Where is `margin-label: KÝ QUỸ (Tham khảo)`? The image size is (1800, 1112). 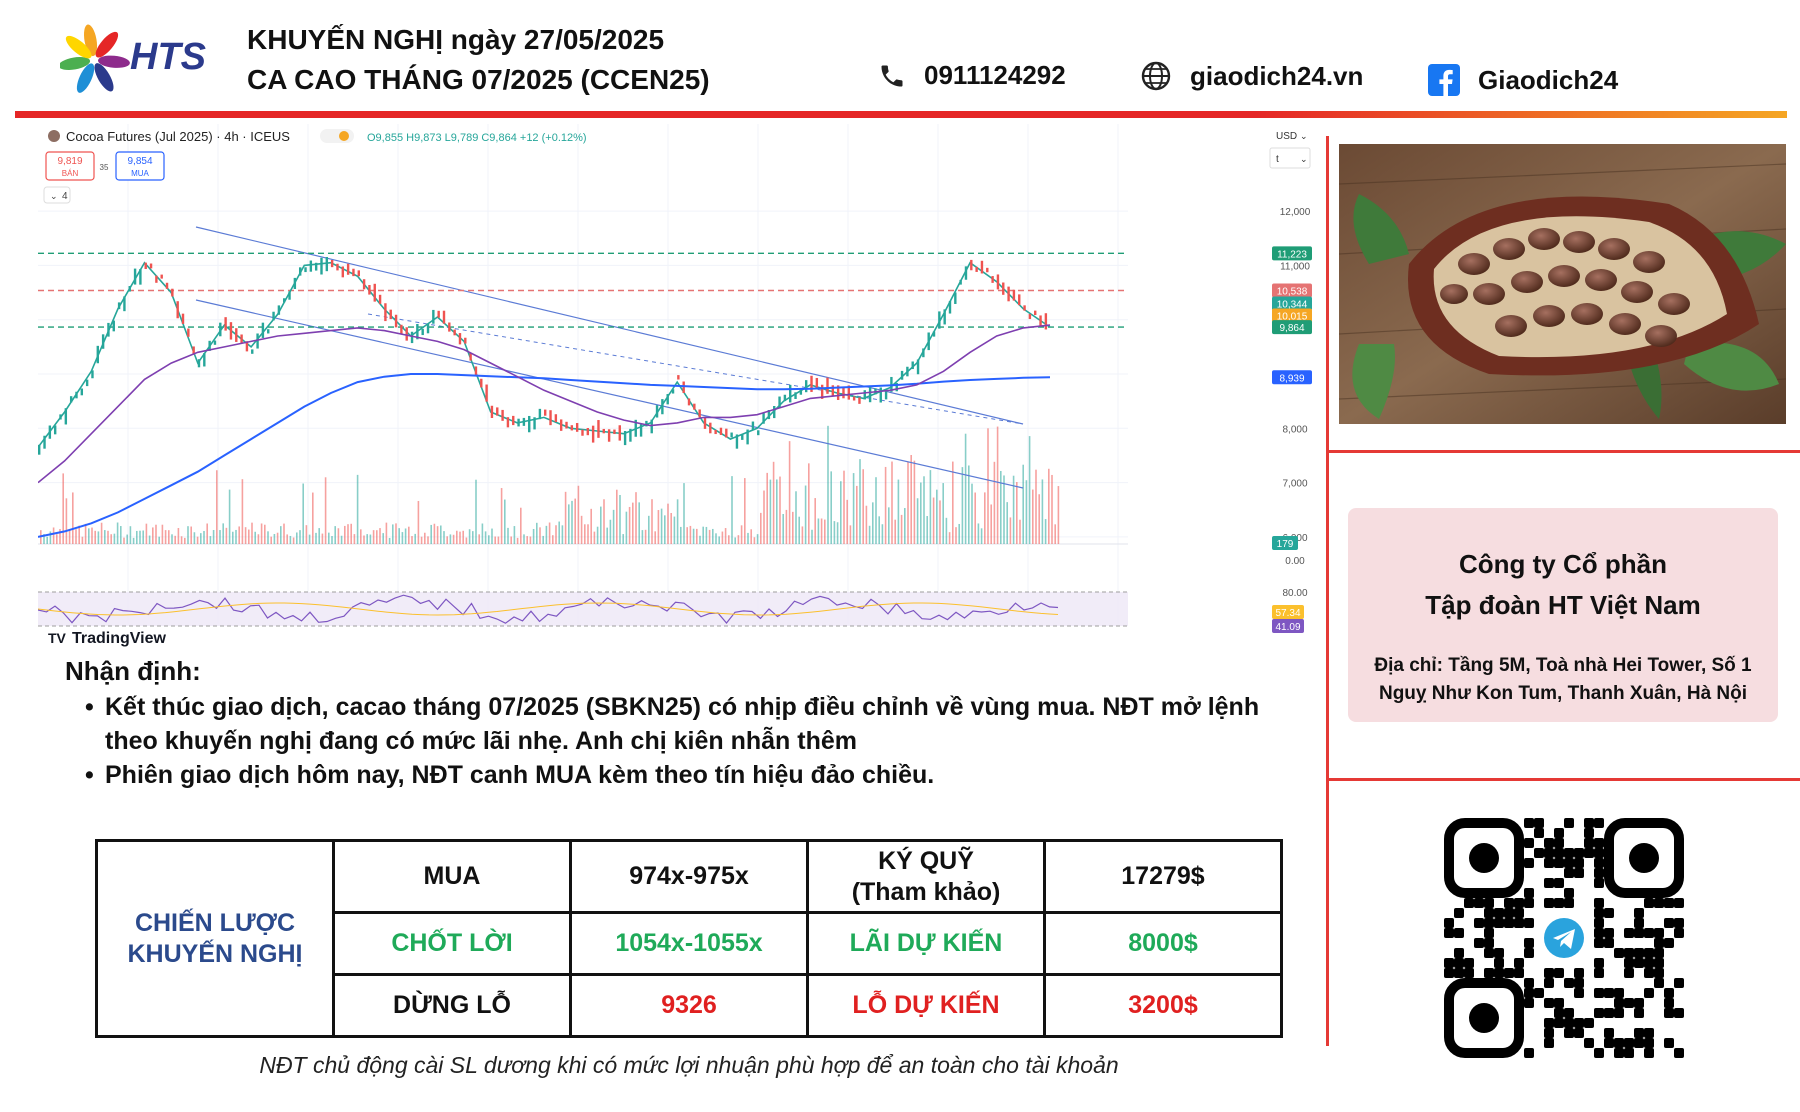
margin-label: KÝ QUỸ (Tham khảo) is located at coordinates (926, 876).